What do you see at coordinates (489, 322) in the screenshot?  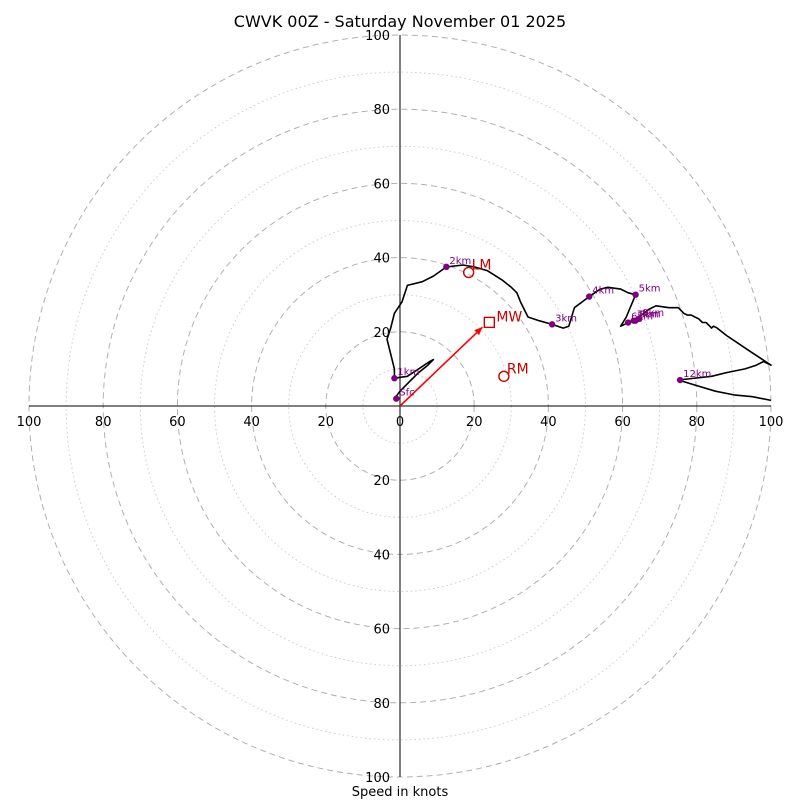 I see `mean-wind-marker` at bounding box center [489, 322].